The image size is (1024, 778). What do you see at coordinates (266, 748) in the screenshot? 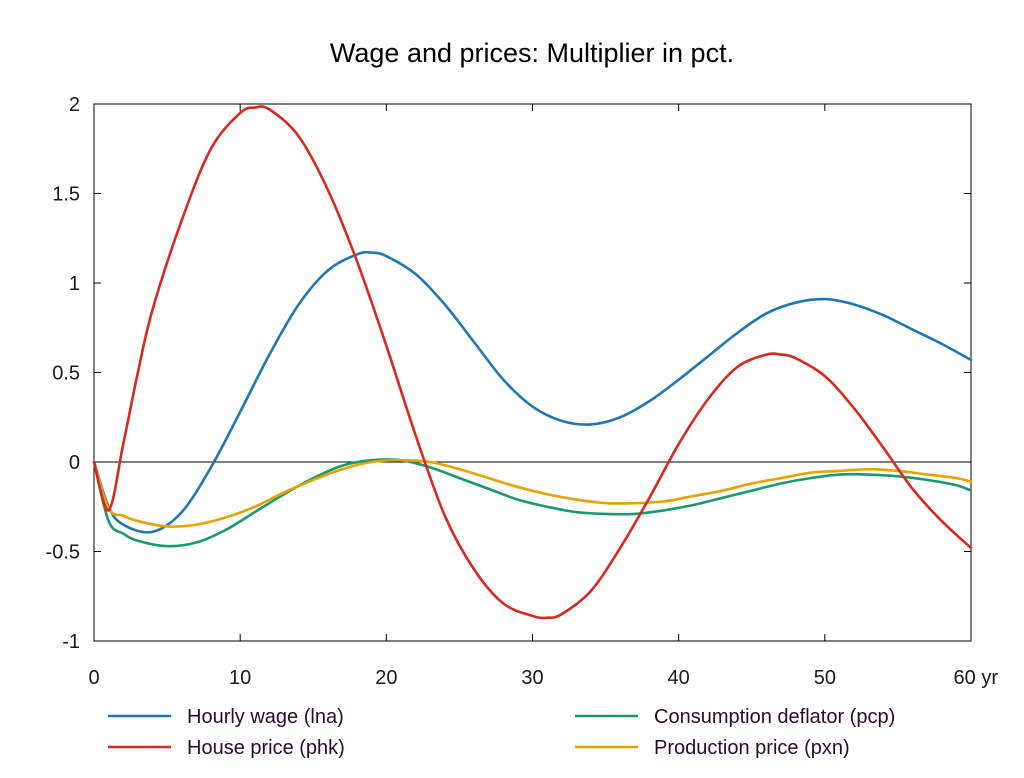
I see `legend-label: House price (phk)` at bounding box center [266, 748].